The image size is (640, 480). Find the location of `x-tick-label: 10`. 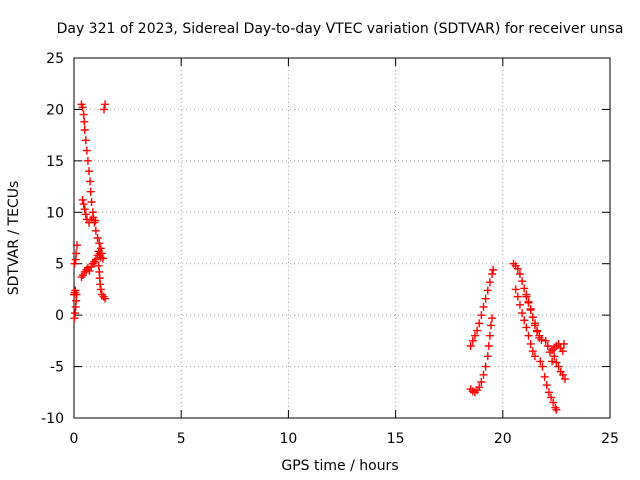

x-tick-label: 10 is located at coordinates (288, 439).